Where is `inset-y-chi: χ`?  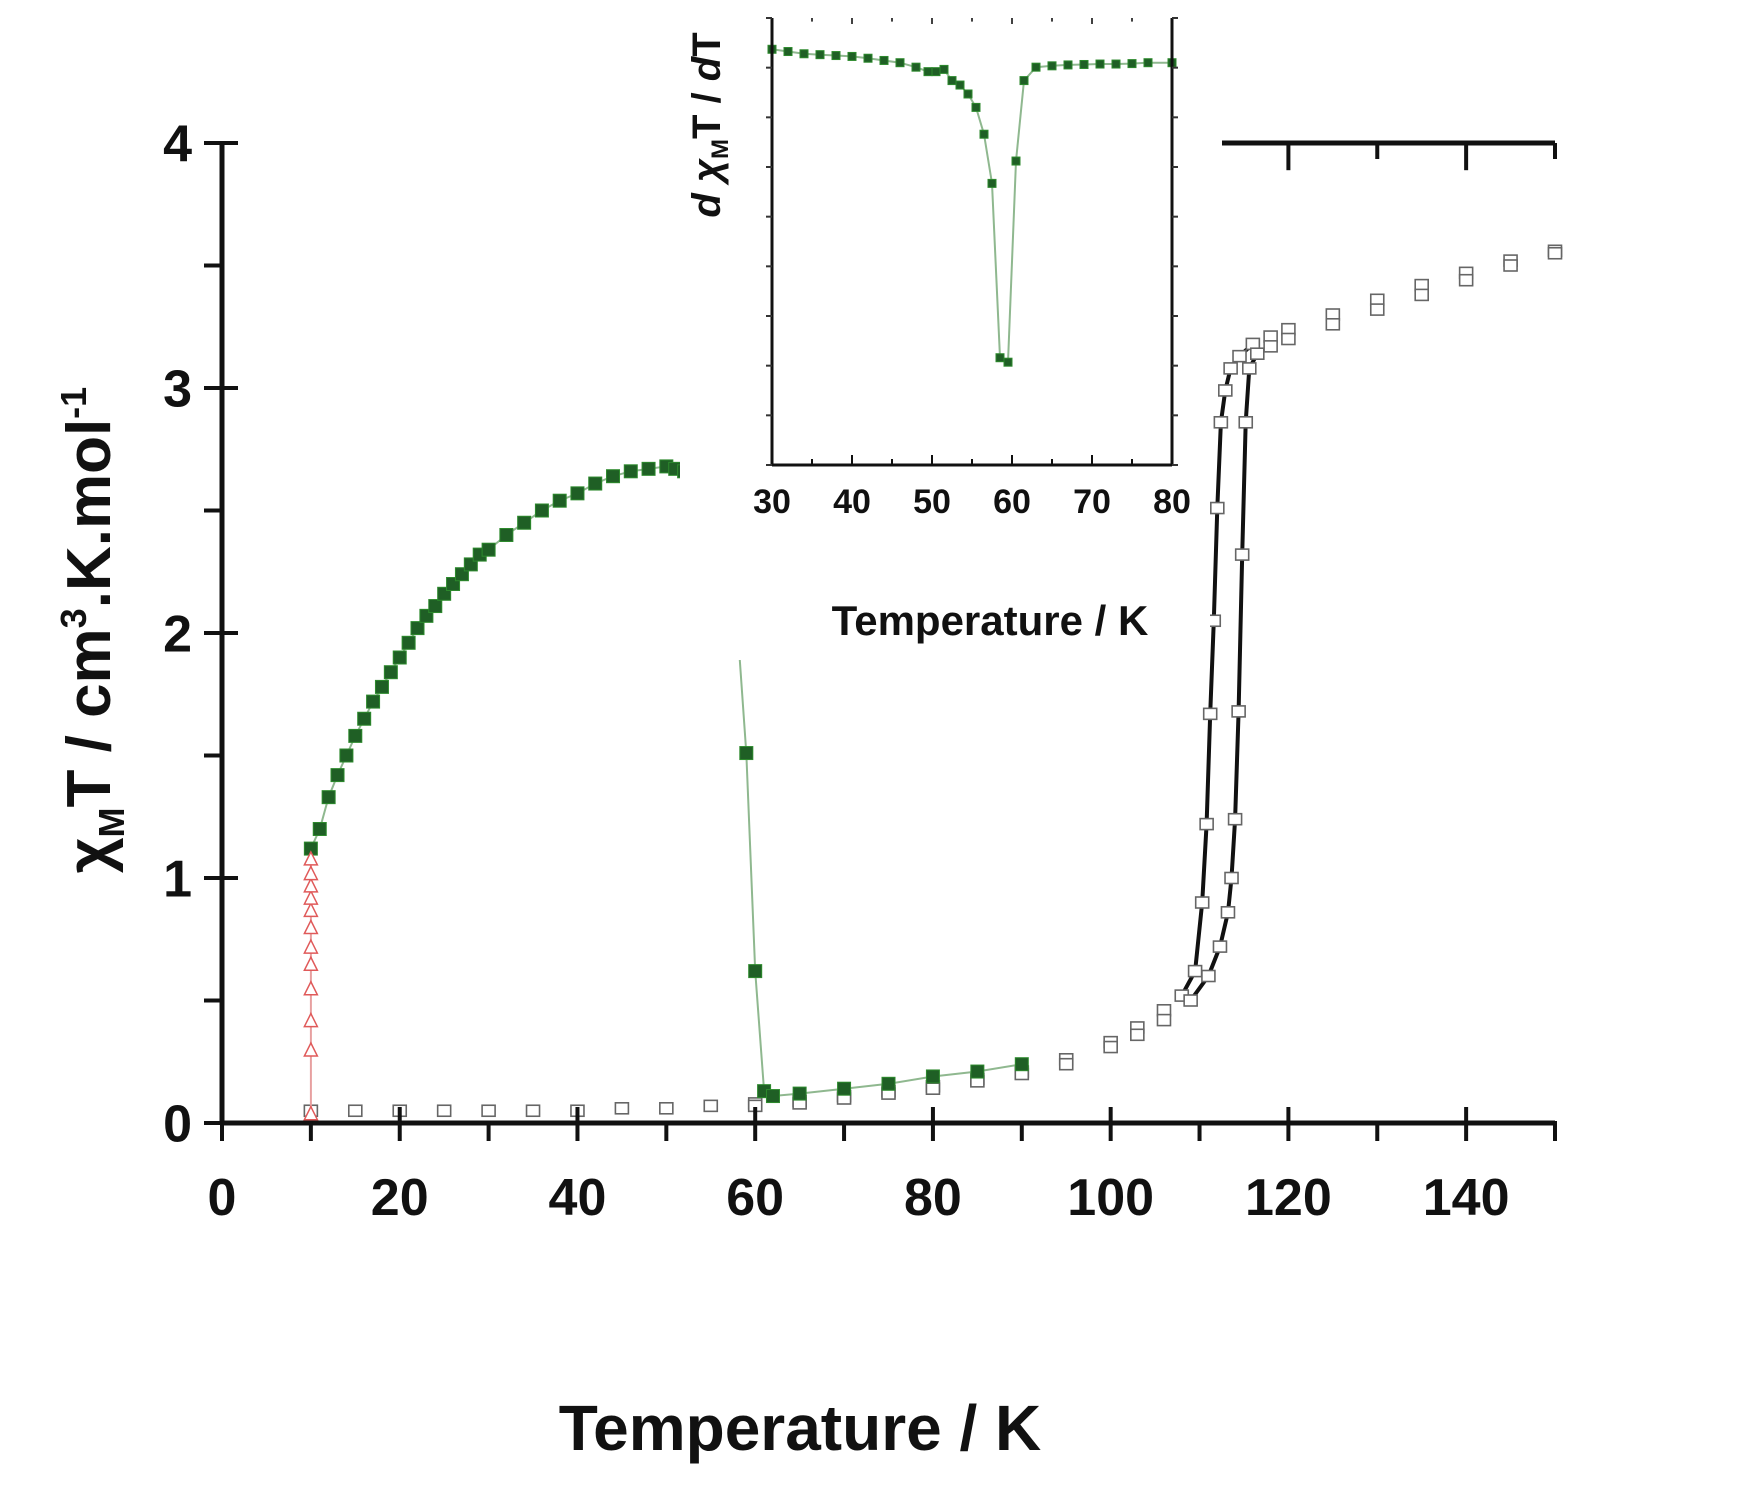
inset-y-chi: χ is located at coordinates (707, 171).